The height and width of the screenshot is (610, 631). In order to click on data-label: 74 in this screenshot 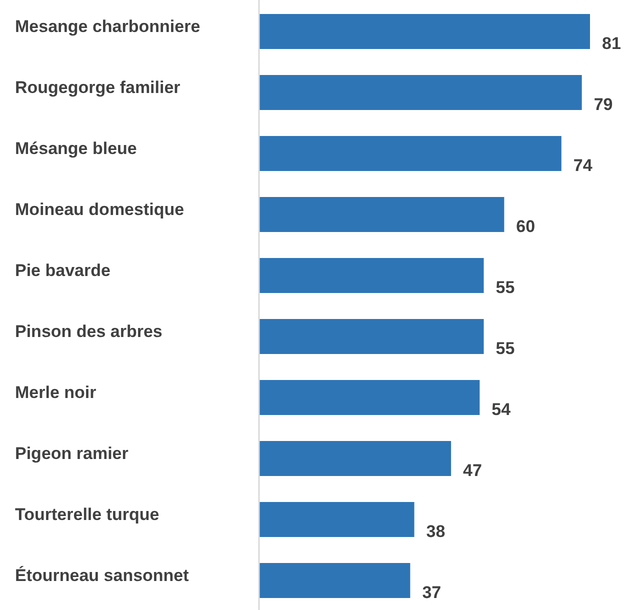, I will do `click(583, 165)`.